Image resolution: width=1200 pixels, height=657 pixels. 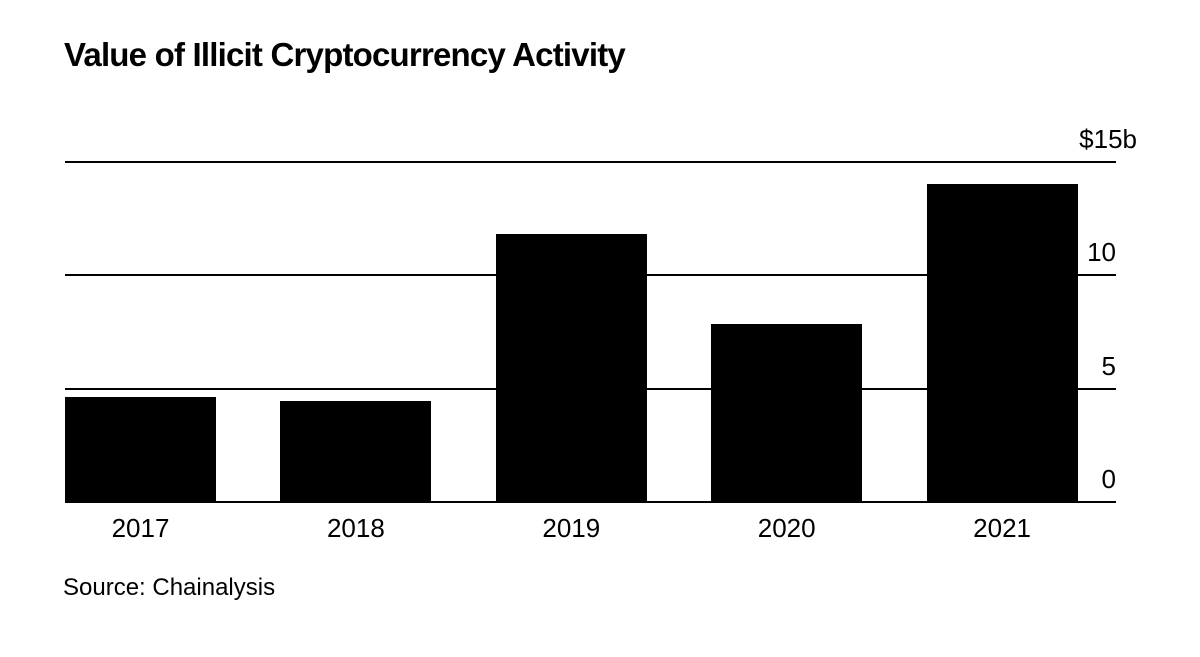 I want to click on bar-2019, so click(x=571, y=368).